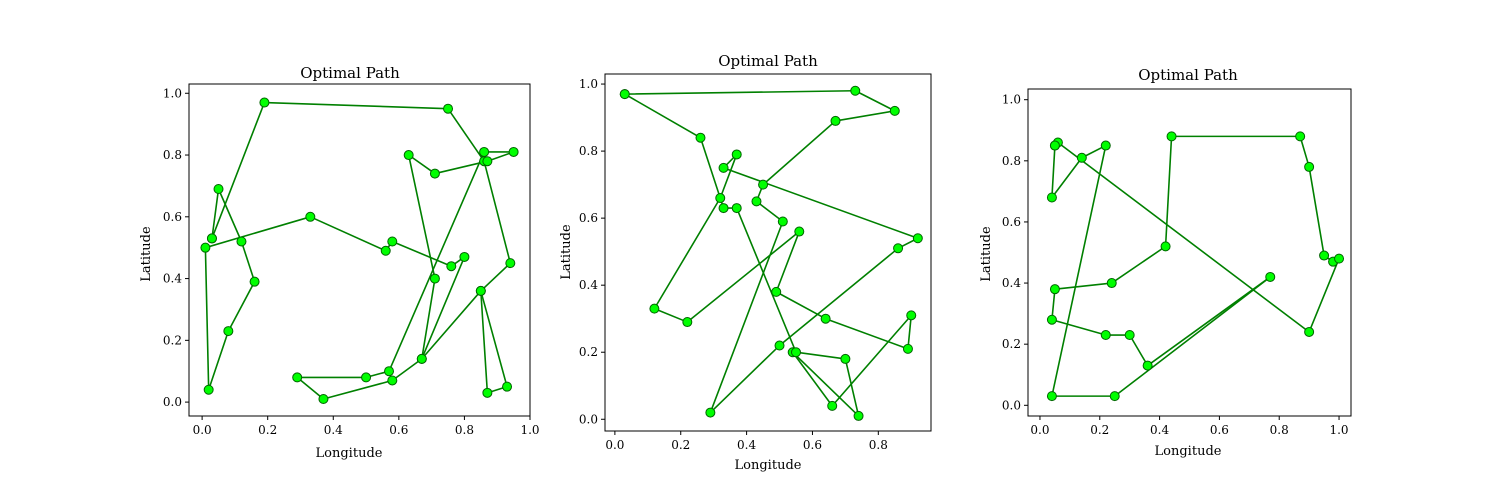 The height and width of the screenshot is (500, 1500). I want to click on x-tick-label: 1.0, so click(529, 430).